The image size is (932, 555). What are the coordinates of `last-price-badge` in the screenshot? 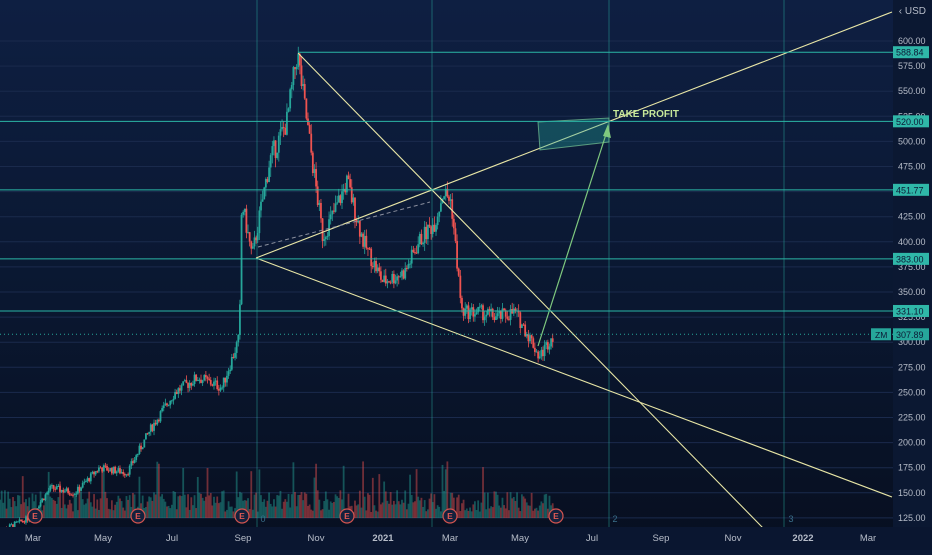 It's located at (911, 334).